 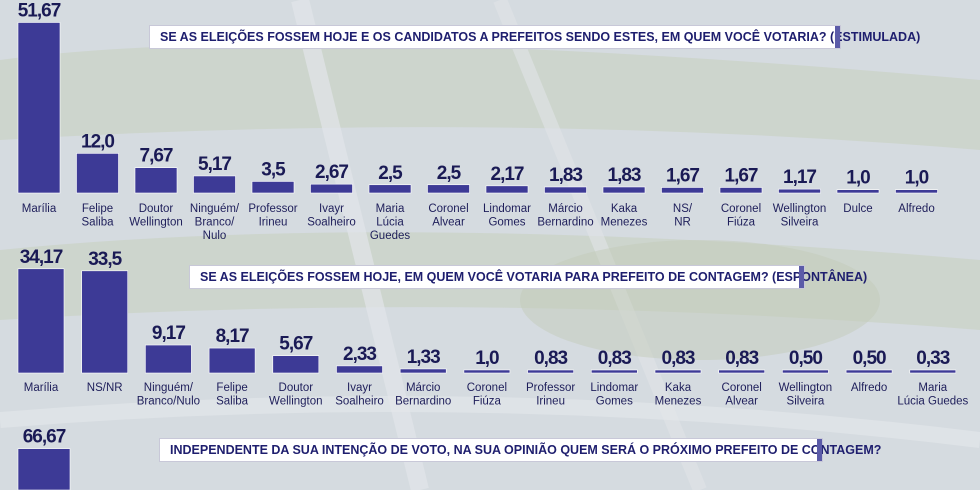 What do you see at coordinates (168, 333) in the screenshot?
I see `bar-value-label: 9,17` at bounding box center [168, 333].